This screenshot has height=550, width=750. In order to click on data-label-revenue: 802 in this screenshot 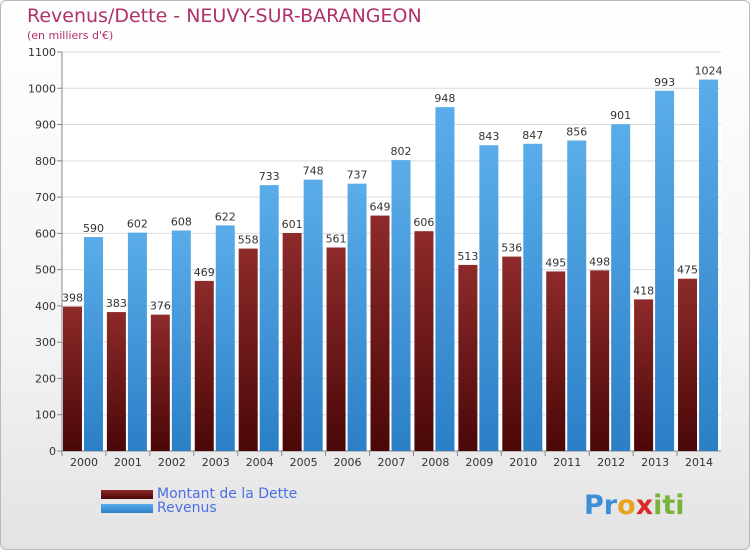, I will do `click(401, 151)`.